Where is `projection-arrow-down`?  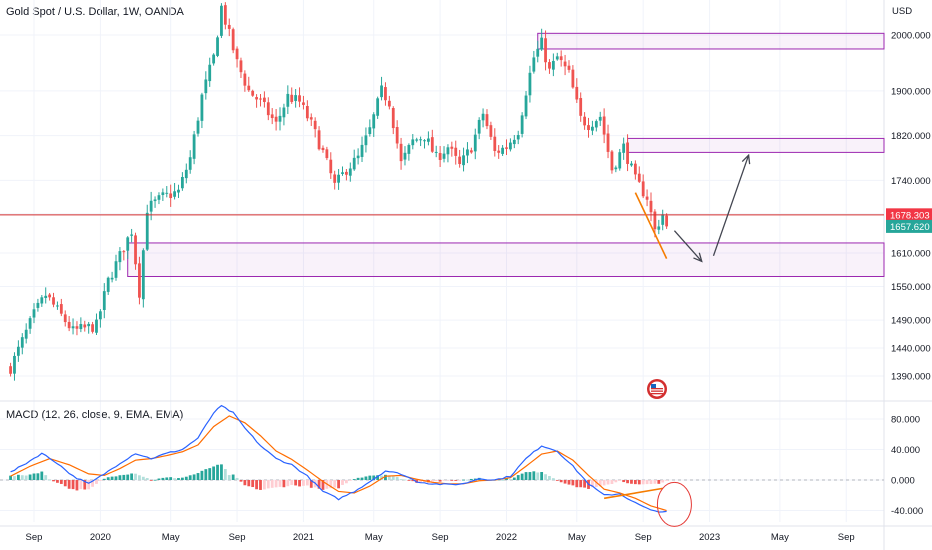 projection-arrow-down is located at coordinates (688, 246).